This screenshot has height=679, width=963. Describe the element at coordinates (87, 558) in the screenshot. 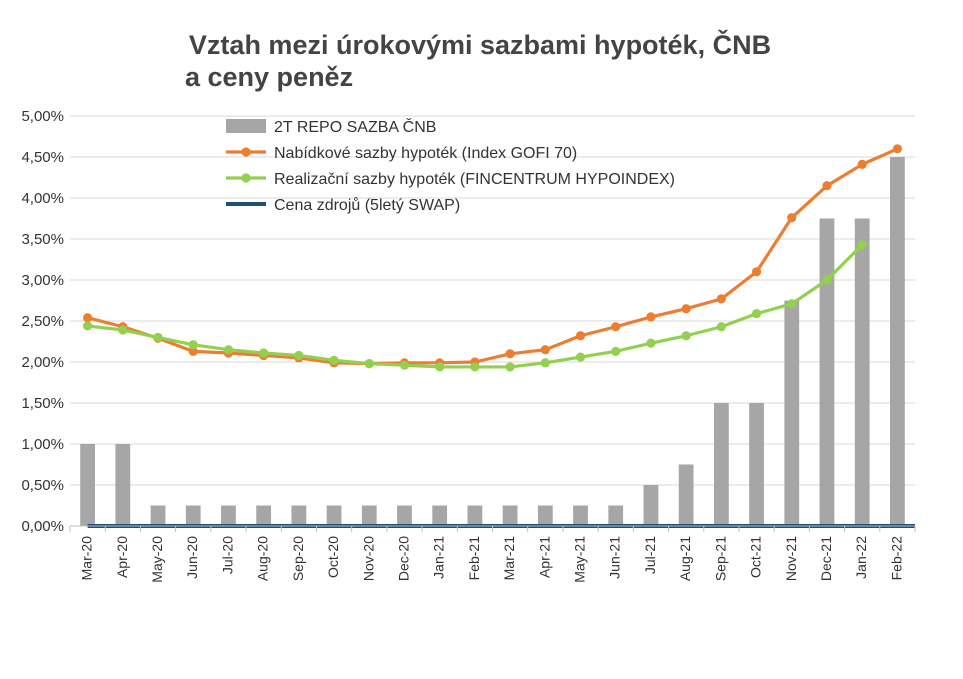

I see `x-tick-label: Mar-20` at that location.